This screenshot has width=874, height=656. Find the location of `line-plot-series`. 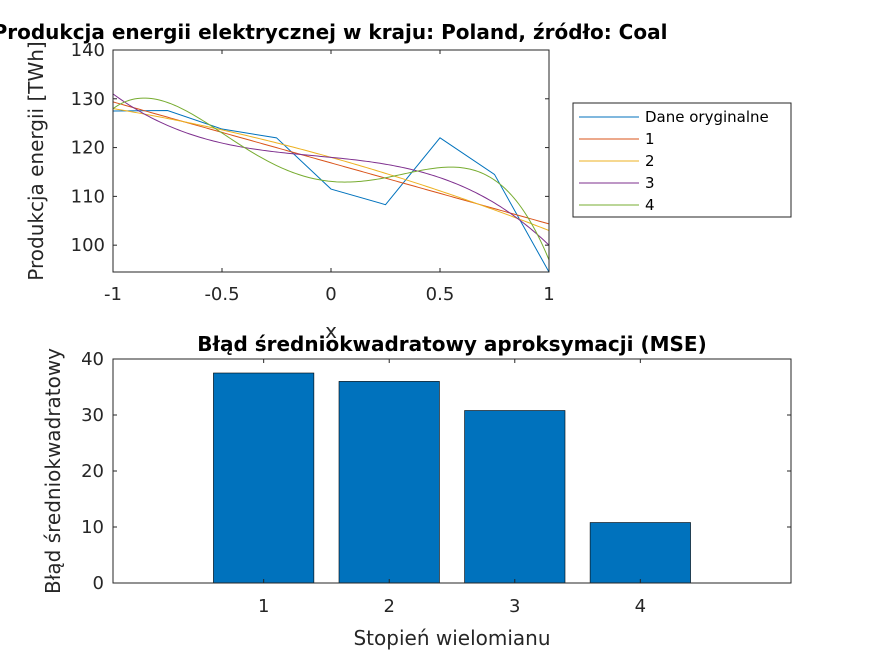

line-plot-series is located at coordinates (331, 182).